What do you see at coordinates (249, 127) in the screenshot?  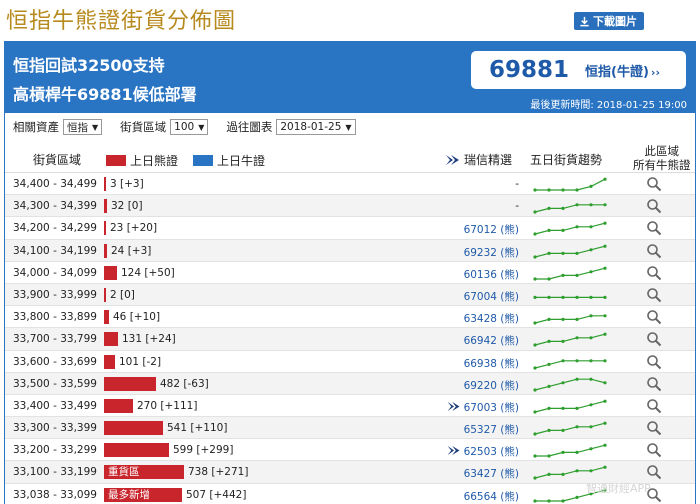 I see `history-label: 過往圖表` at bounding box center [249, 127].